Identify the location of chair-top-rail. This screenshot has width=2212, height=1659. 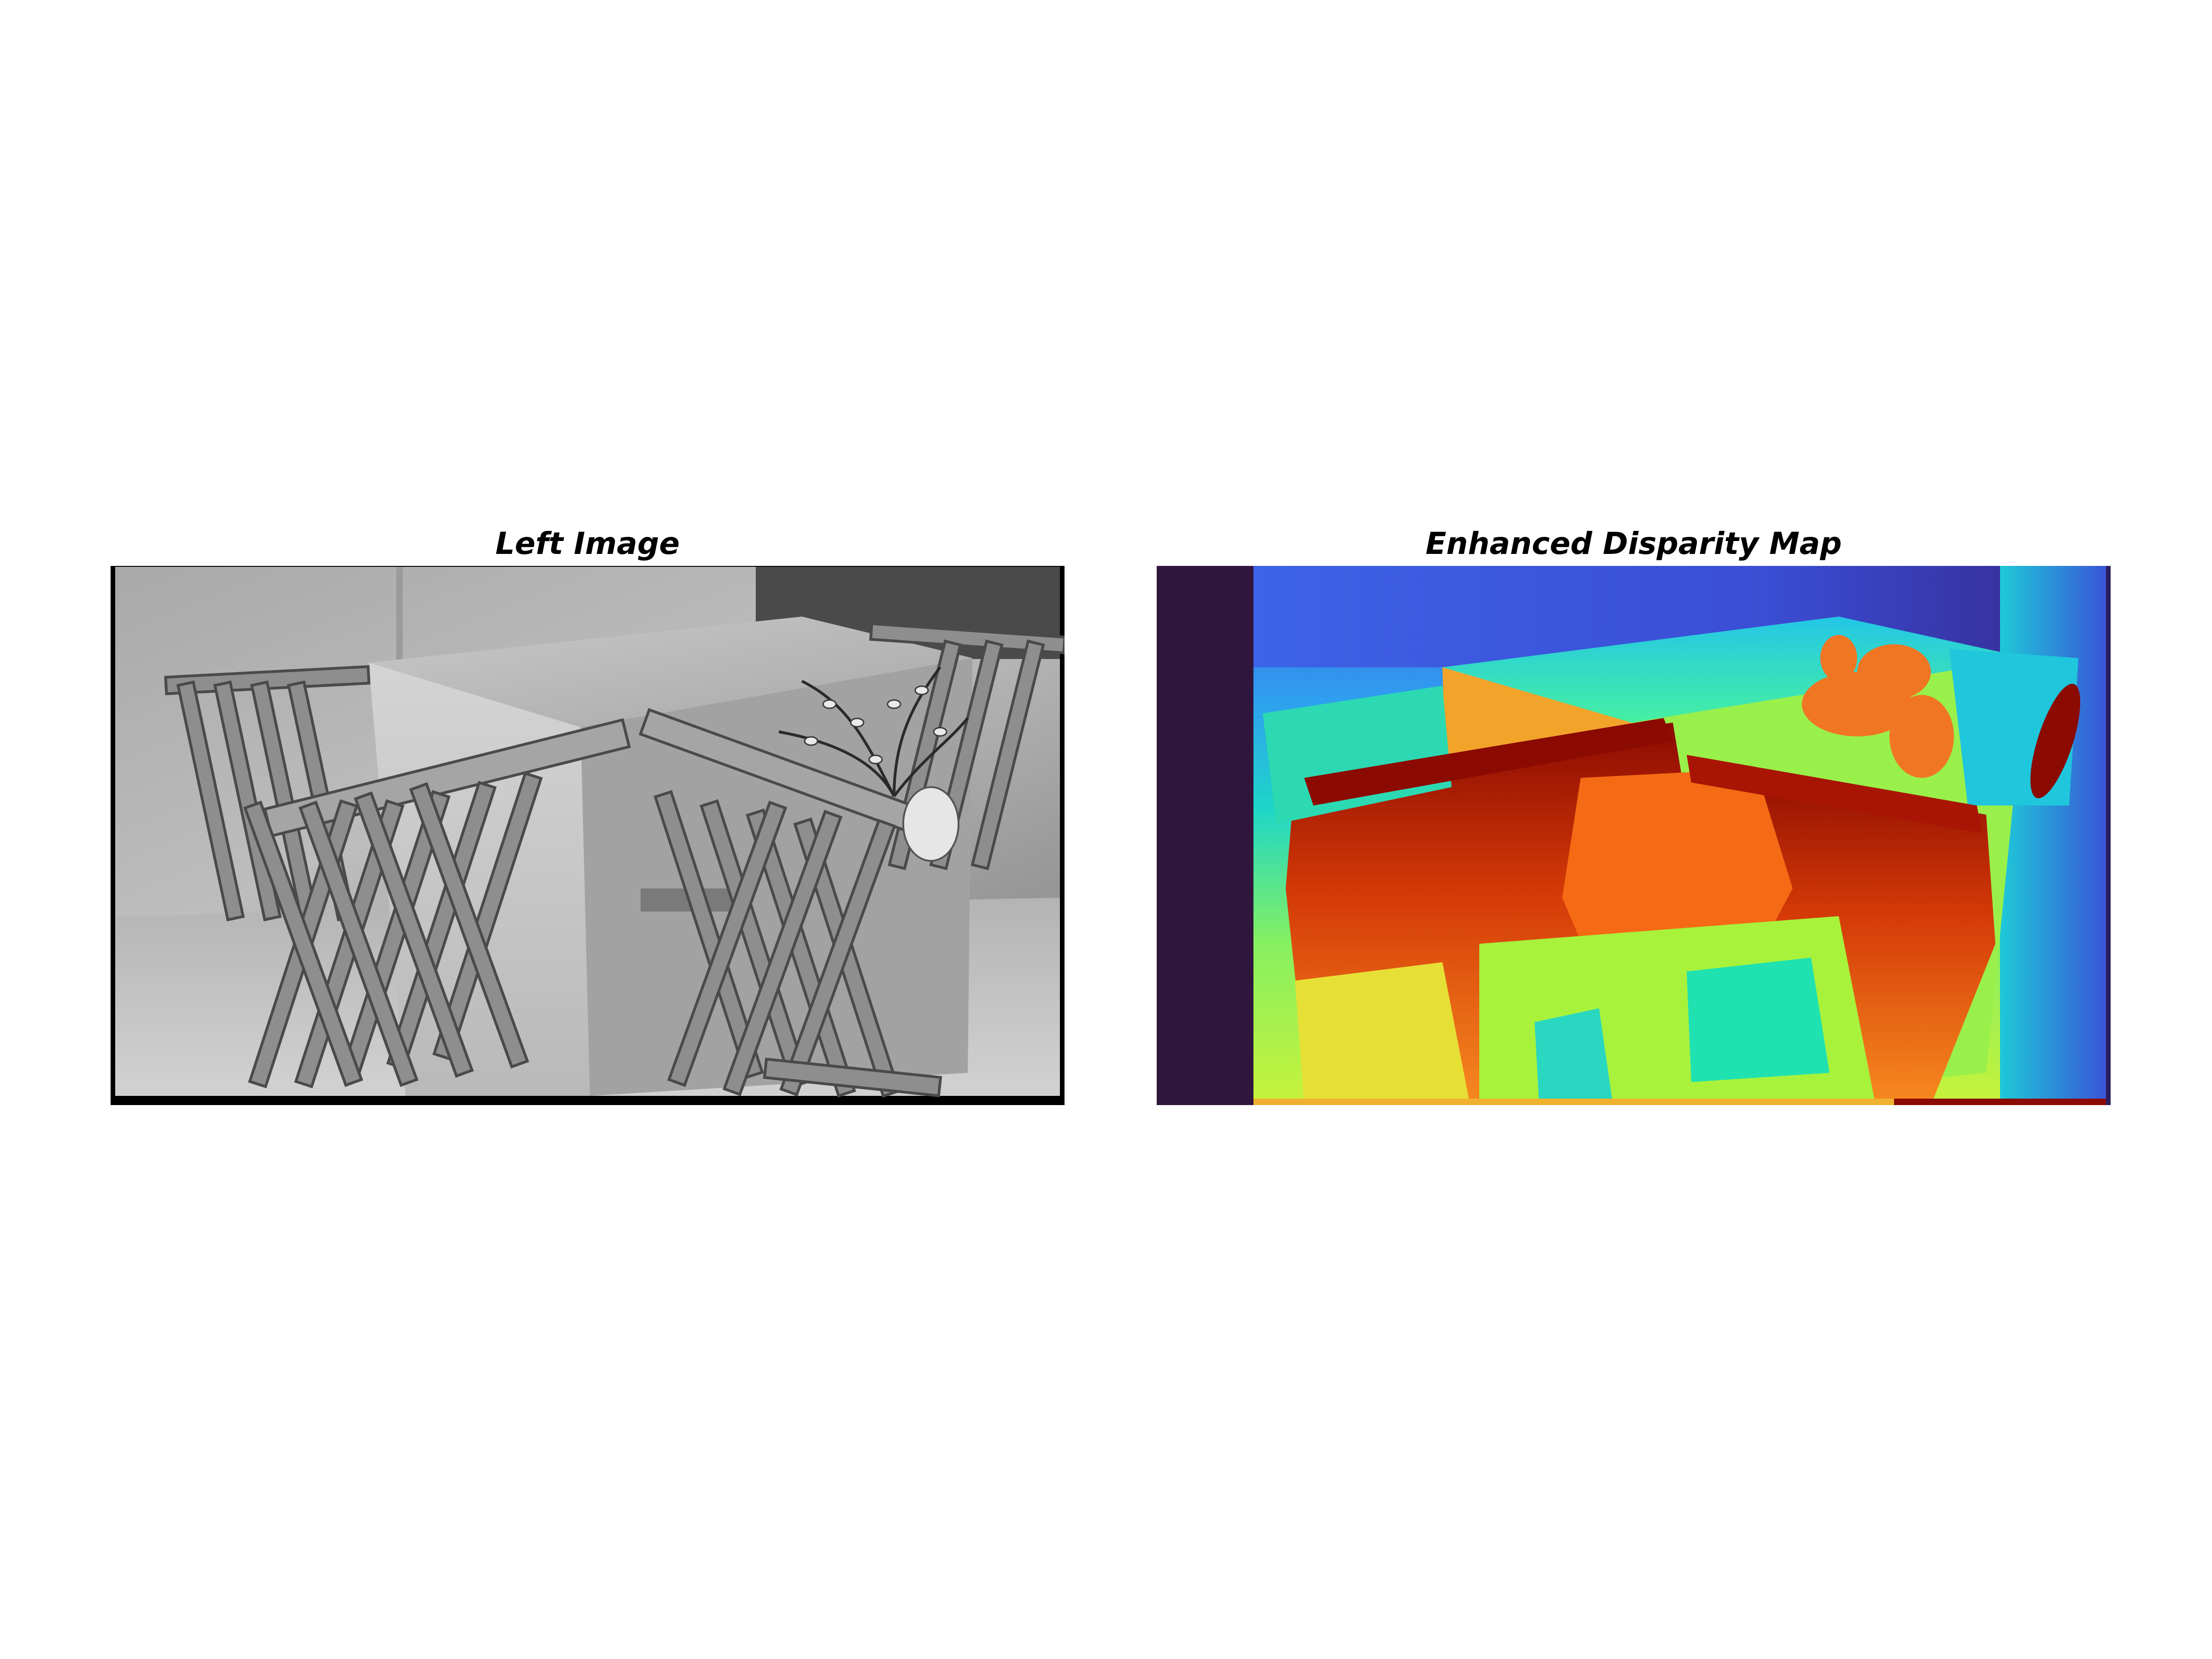
(1488, 762).